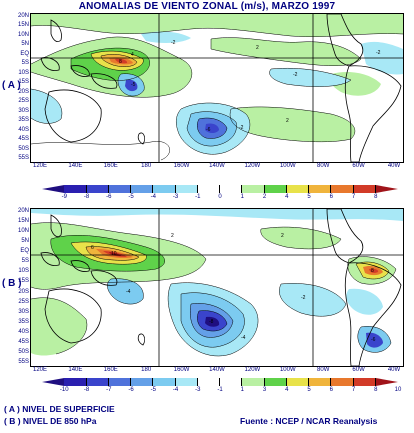  What do you see at coordinates (309, 421) in the screenshot?
I see `source-credit: Fuente : NCEP / NCAR Reanalysis` at bounding box center [309, 421].